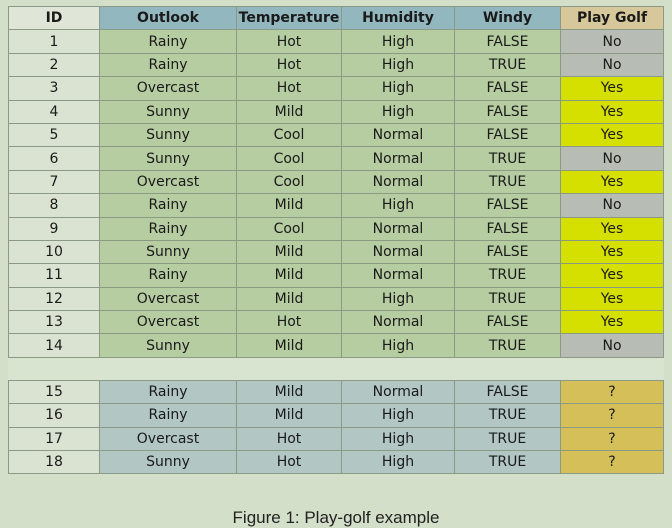 Image resolution: width=672 pixels, height=528 pixels. Describe the element at coordinates (54, 462) in the screenshot. I see `cell-id: 18` at that location.